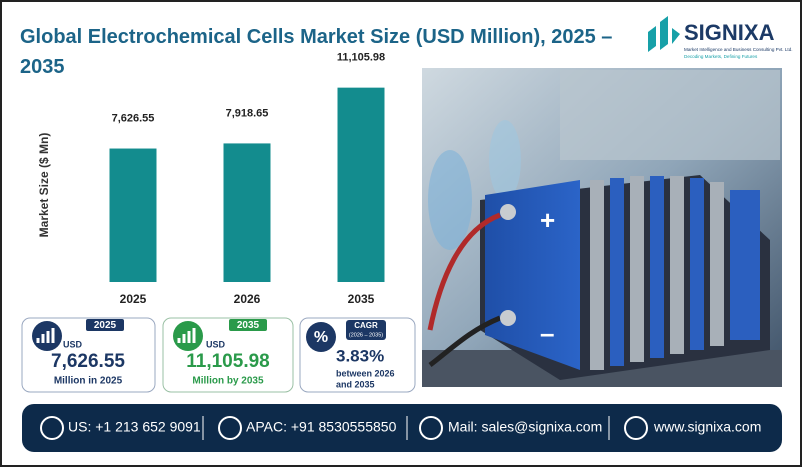  I want to click on logo-name: SIGNIXA, so click(729, 32).